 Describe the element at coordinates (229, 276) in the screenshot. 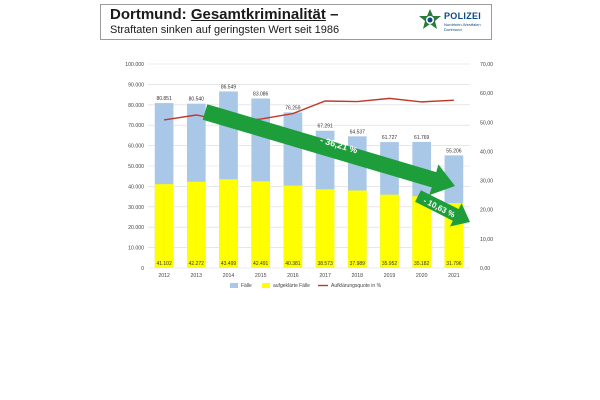

I see `x-tick-label: 2014` at that location.